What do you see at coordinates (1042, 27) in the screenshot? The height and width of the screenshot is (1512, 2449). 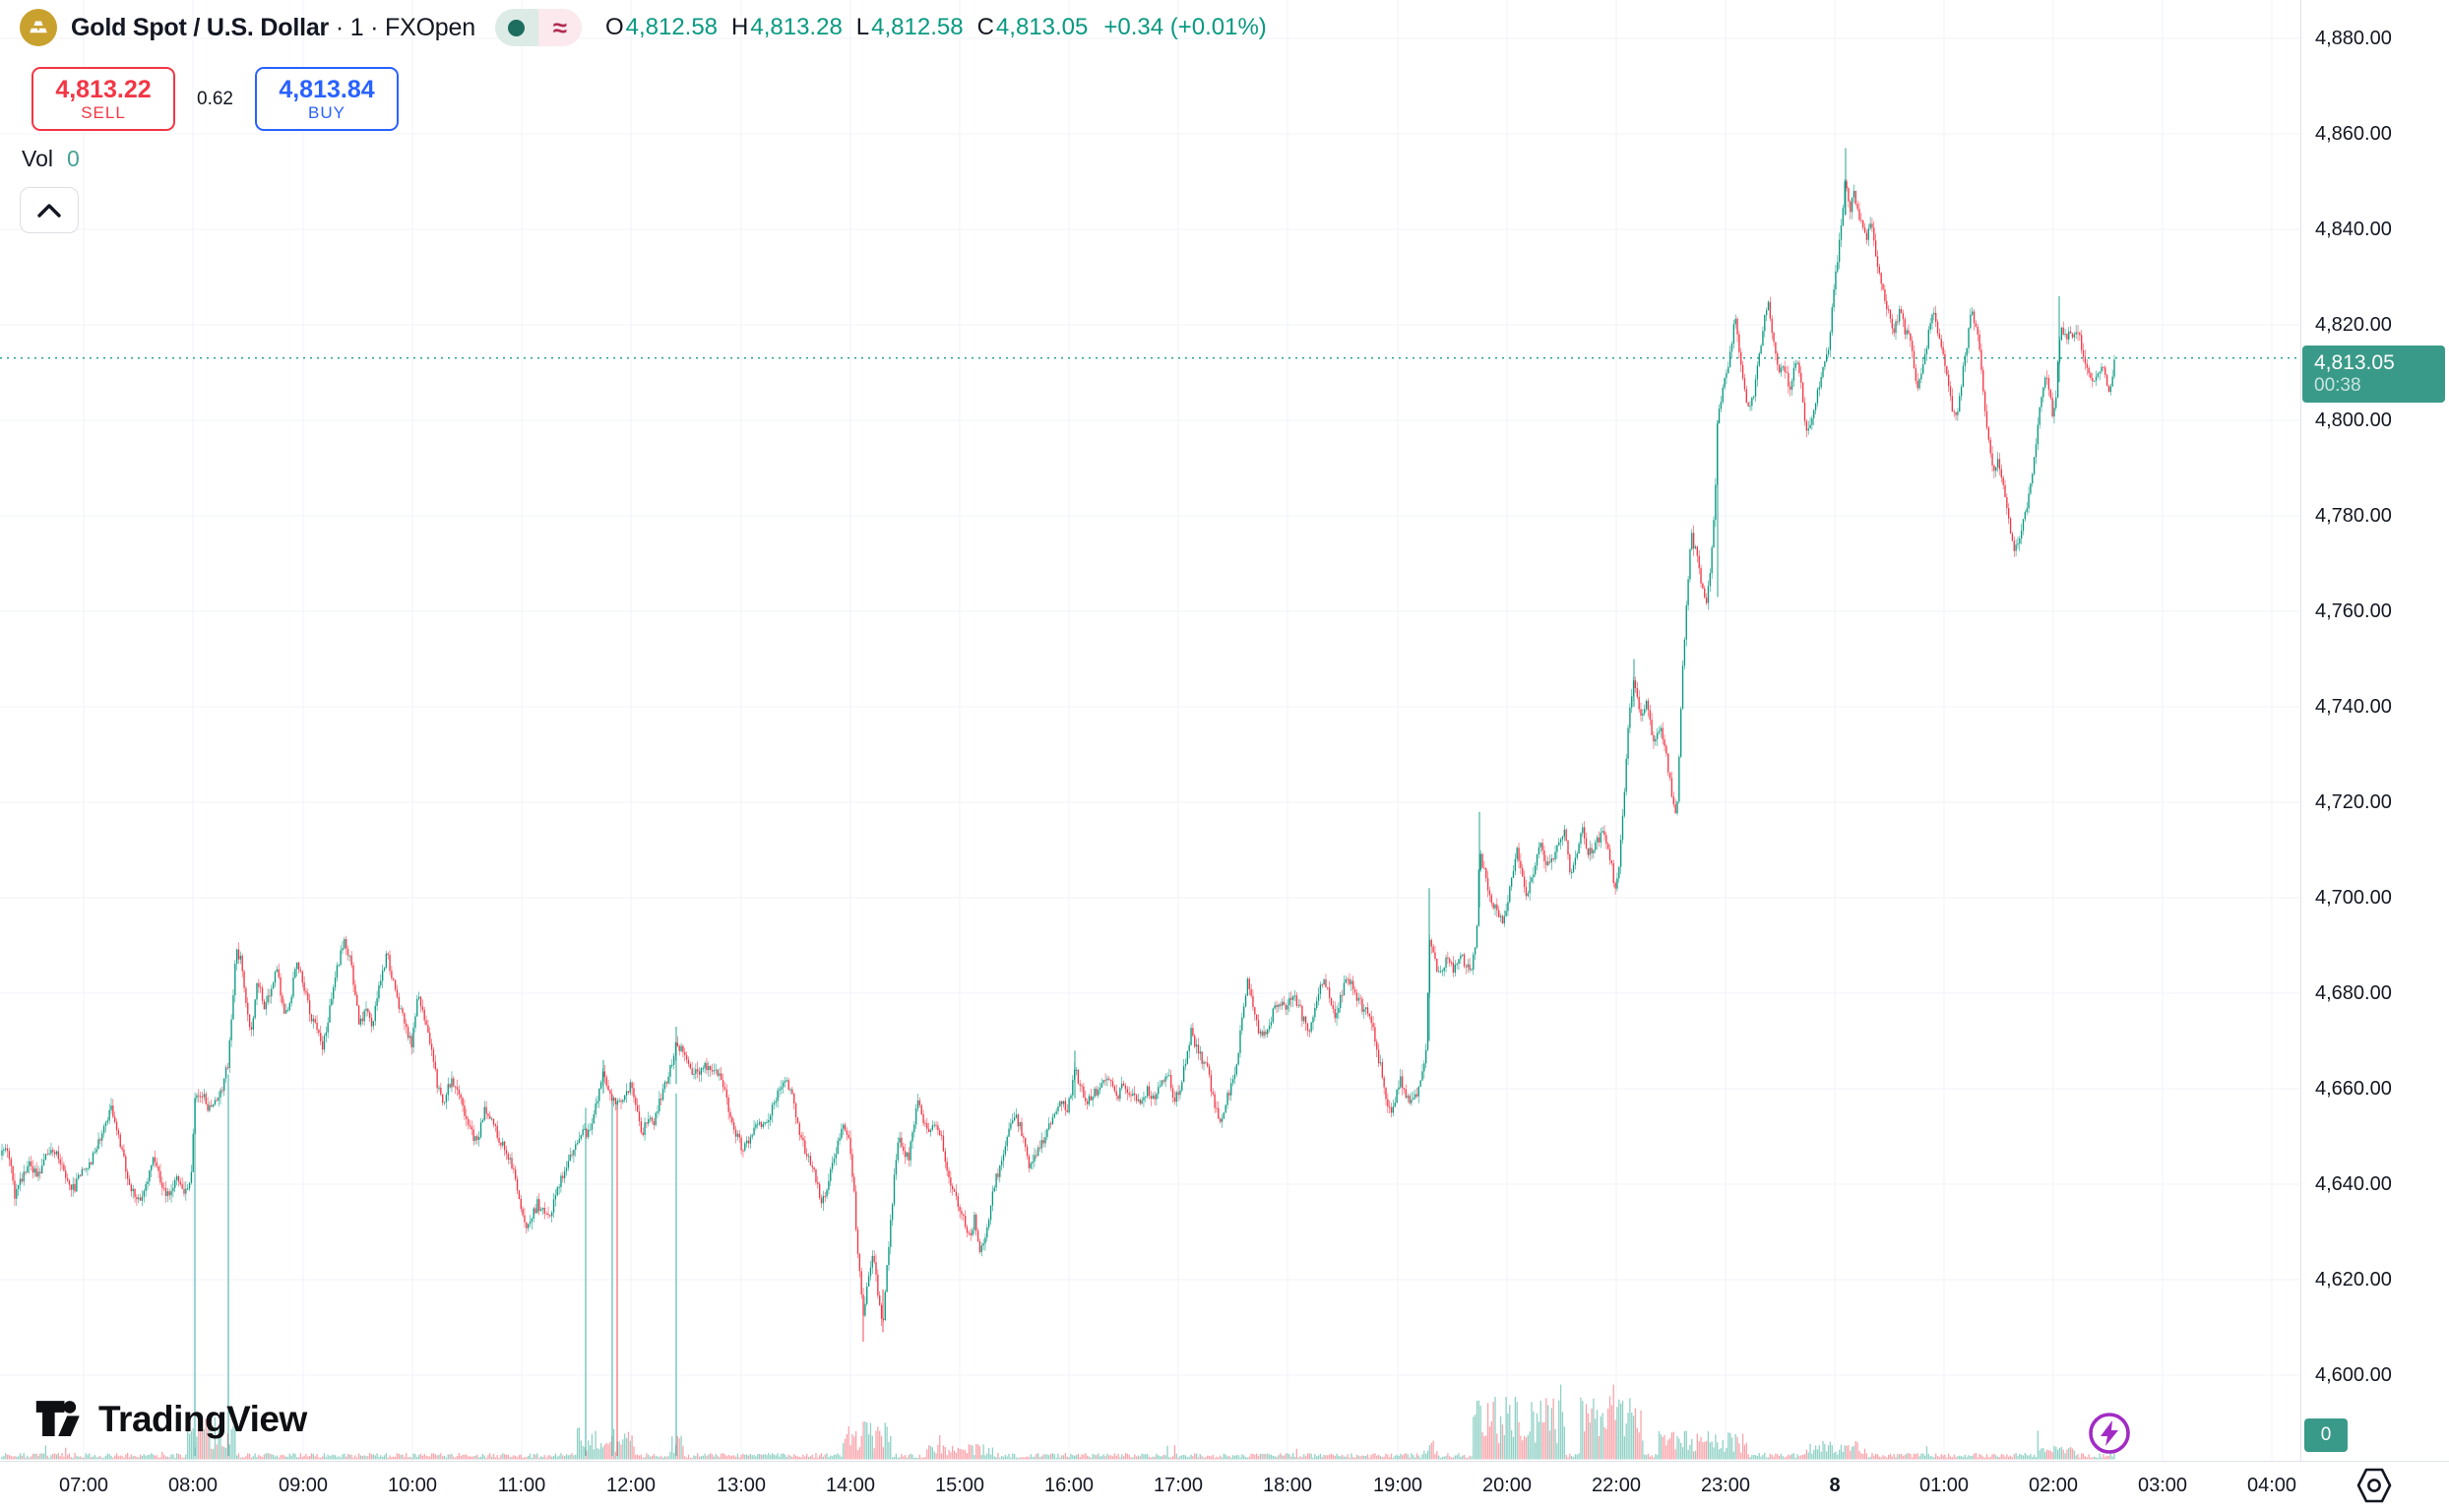 I see `close-value: 4,813.05` at bounding box center [1042, 27].